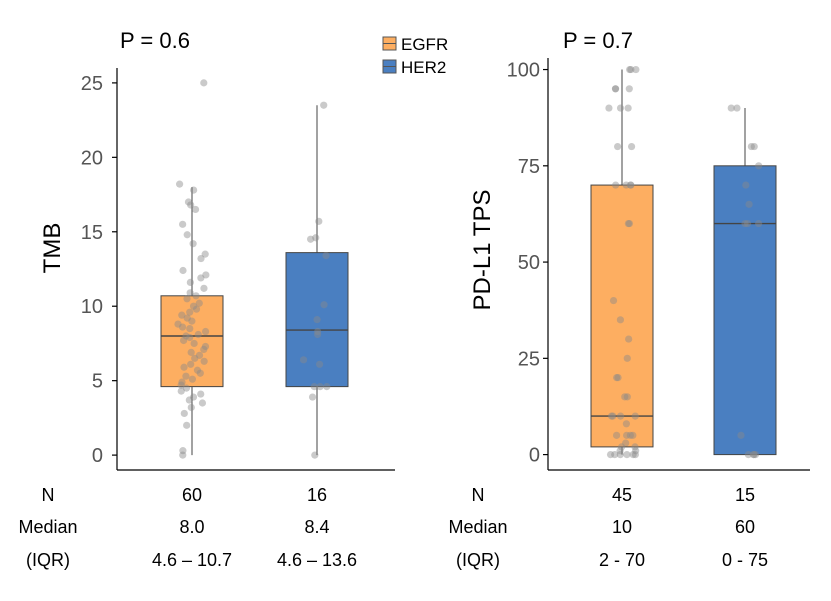  What do you see at coordinates (745, 310) in the screenshot?
I see `box-pdl1-her2` at bounding box center [745, 310].